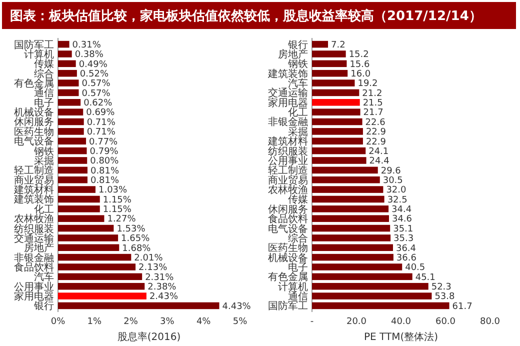 The width and height of the screenshot is (520, 346). I want to click on data-label: 15.6, so click(360, 65).